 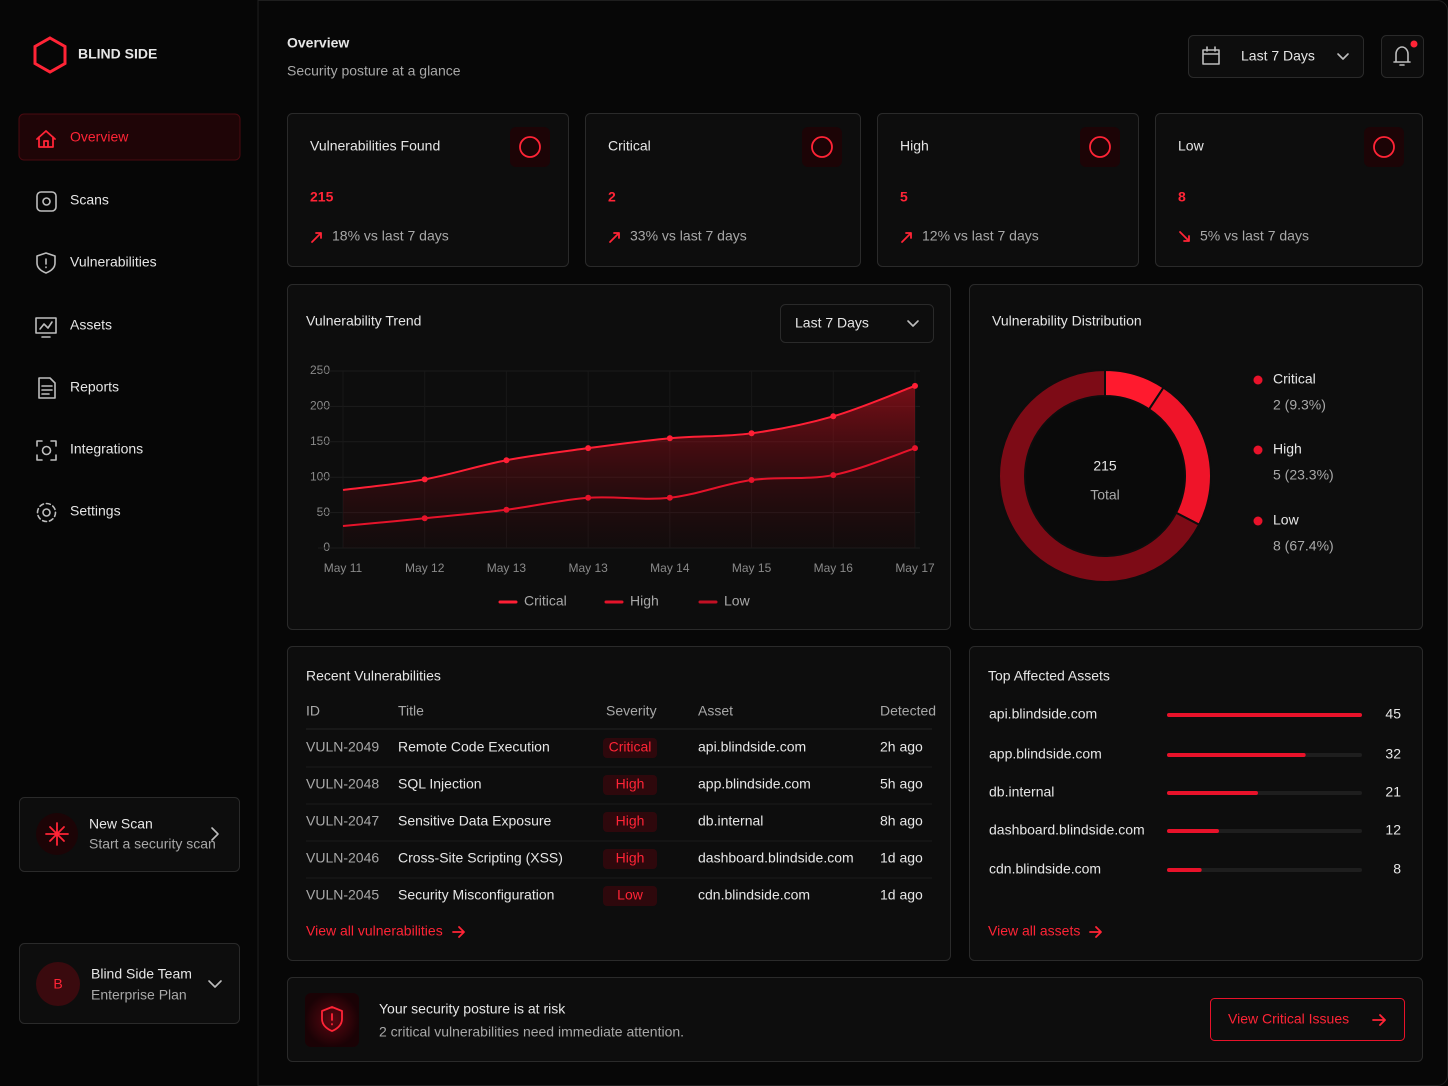 I want to click on table-link: View all vulnerabilities, so click(x=374, y=931).